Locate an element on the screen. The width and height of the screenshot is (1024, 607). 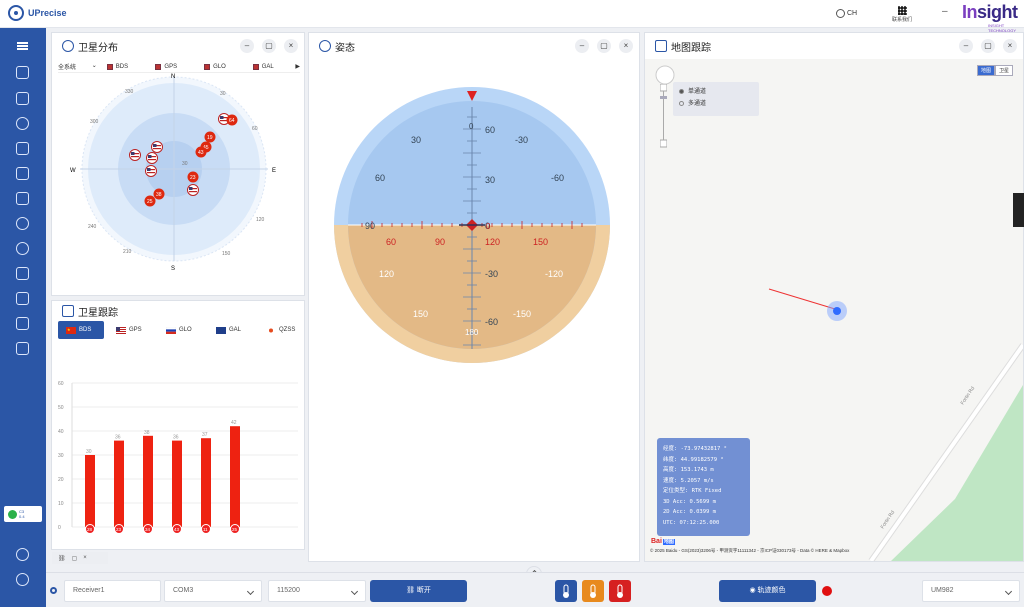
info-fix-type: 定位类型: RTK Fixed is located at coordinates (692, 491).